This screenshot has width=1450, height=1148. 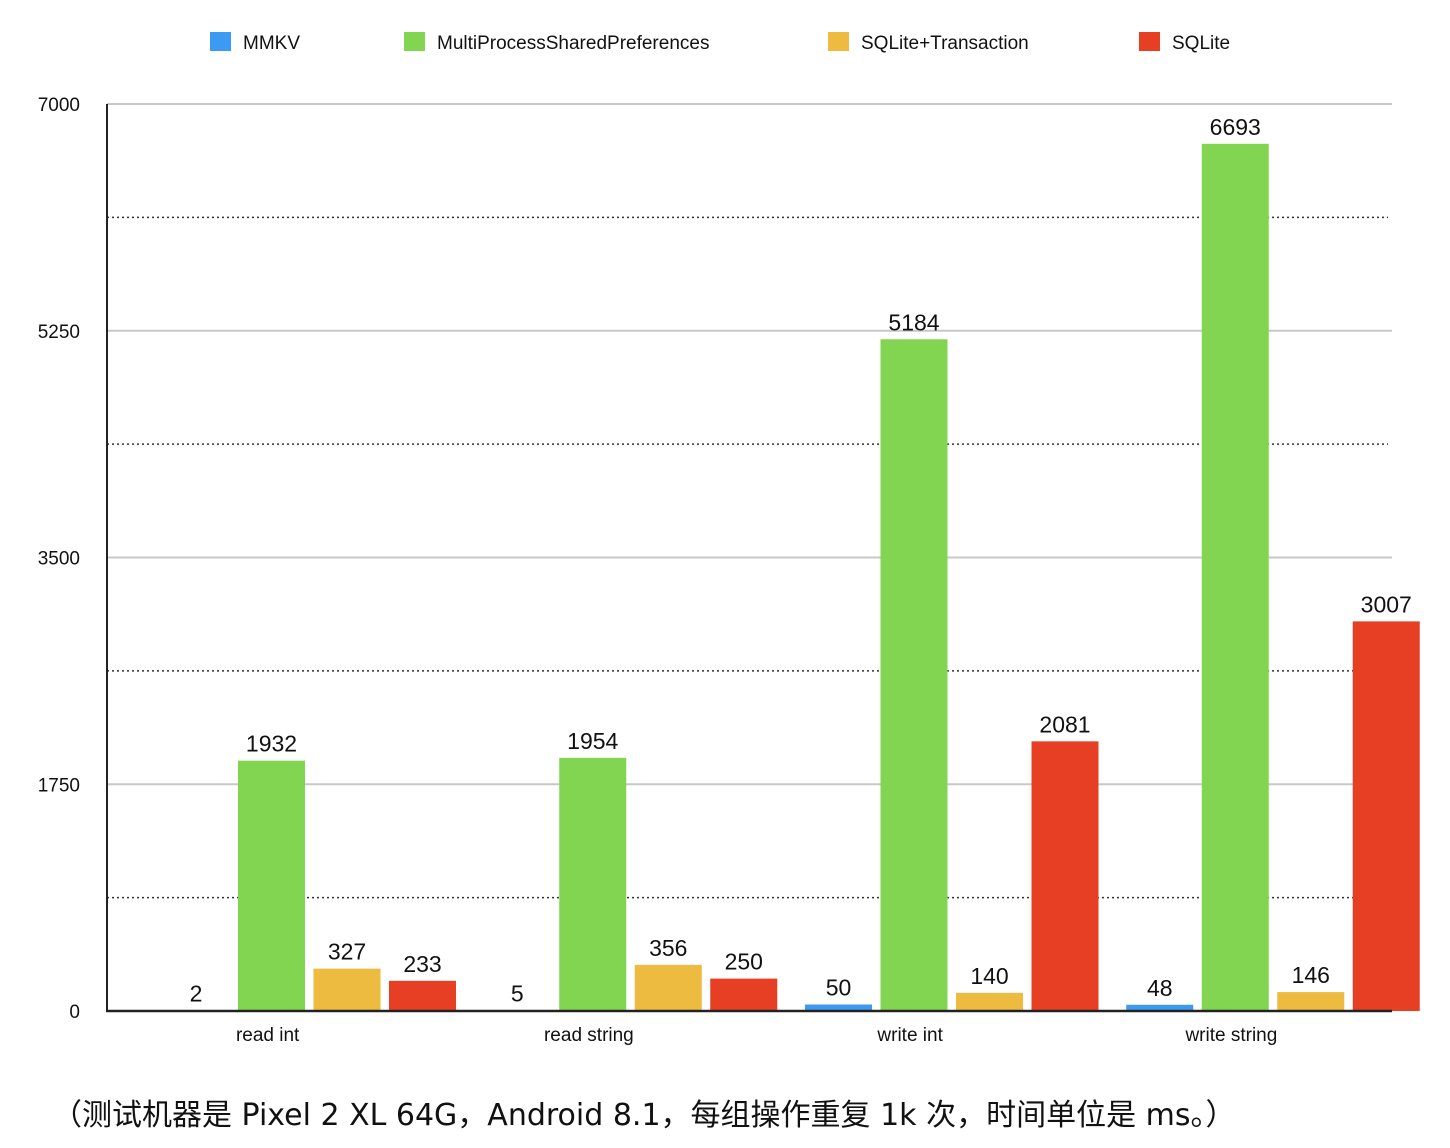 What do you see at coordinates (422, 964) in the screenshot?
I see `data-label: 233` at bounding box center [422, 964].